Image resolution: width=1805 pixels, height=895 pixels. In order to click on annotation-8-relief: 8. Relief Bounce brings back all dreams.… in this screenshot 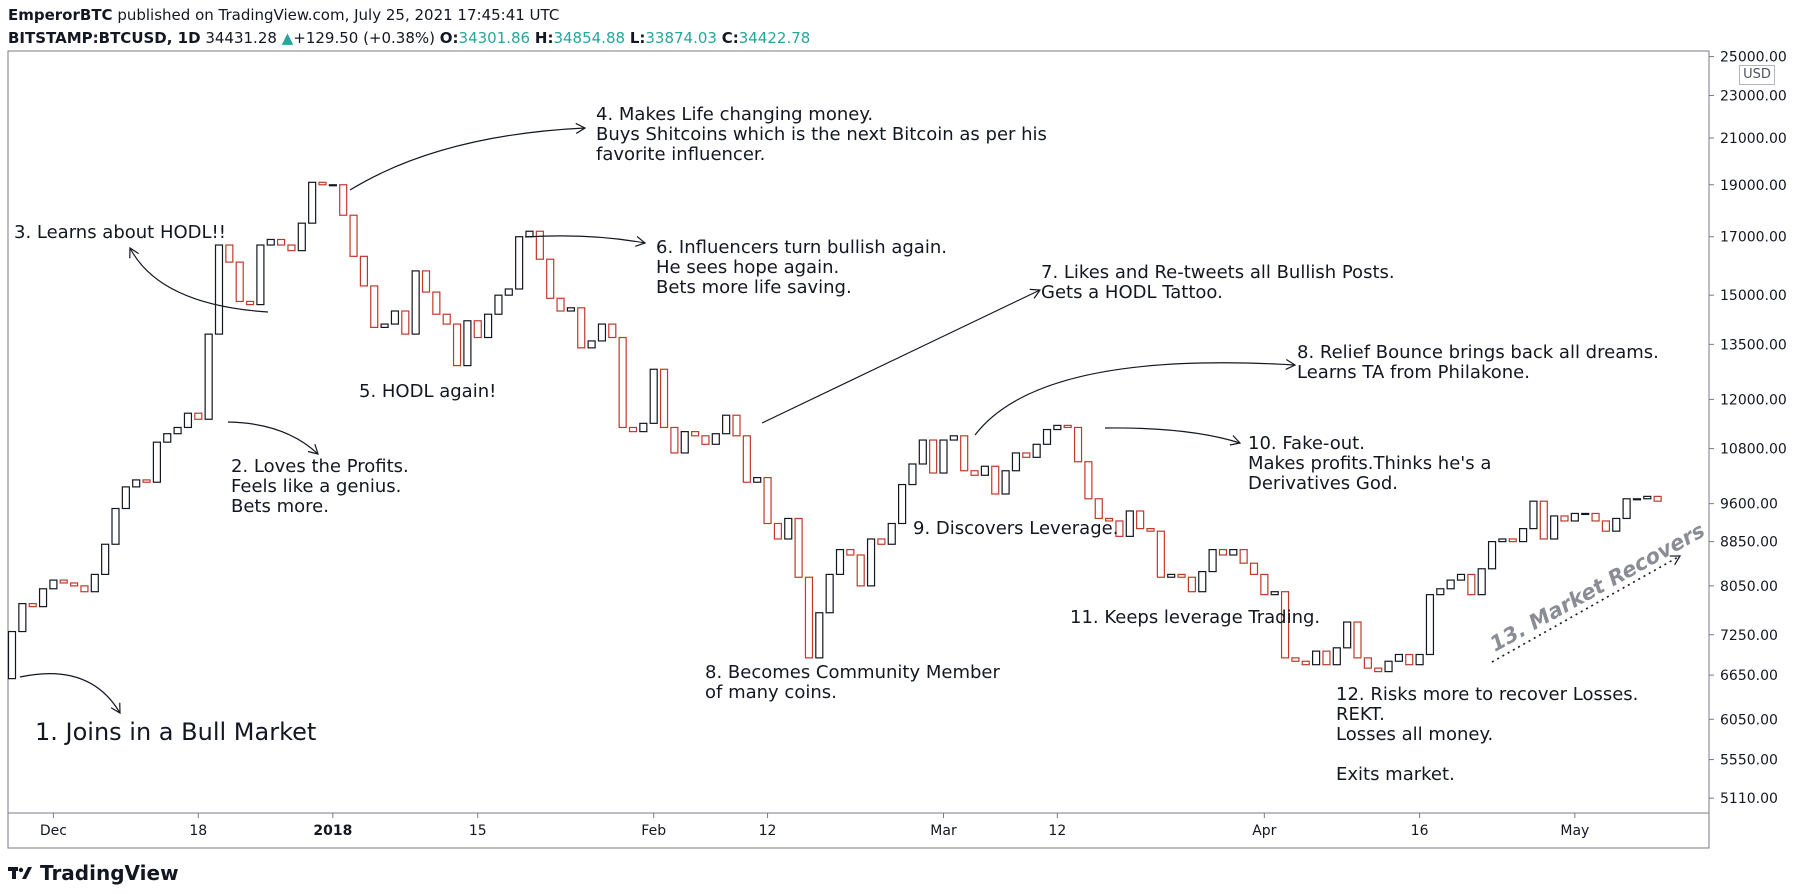, I will do `click(1478, 362)`.